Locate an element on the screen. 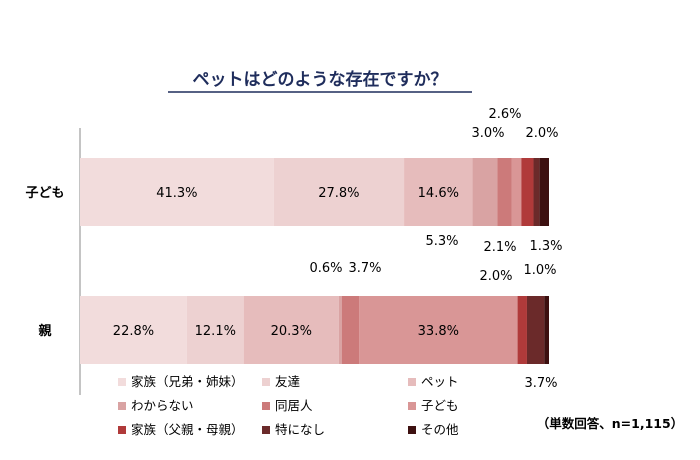 This screenshot has height=460, width=700. data-label: 0.6% is located at coordinates (325, 268).